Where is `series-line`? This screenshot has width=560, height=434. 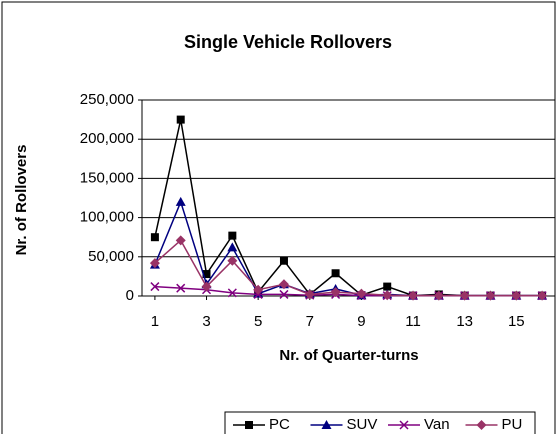 series-line is located at coordinates (348, 268).